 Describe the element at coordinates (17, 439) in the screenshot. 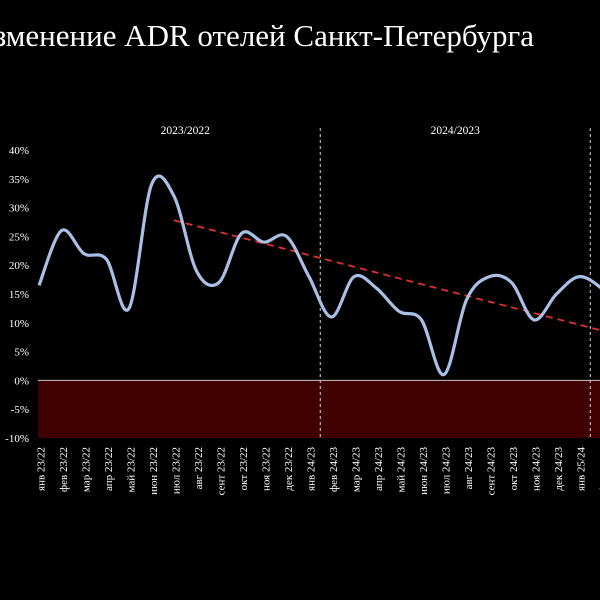

I see `y-tick-label: -10%` at that location.